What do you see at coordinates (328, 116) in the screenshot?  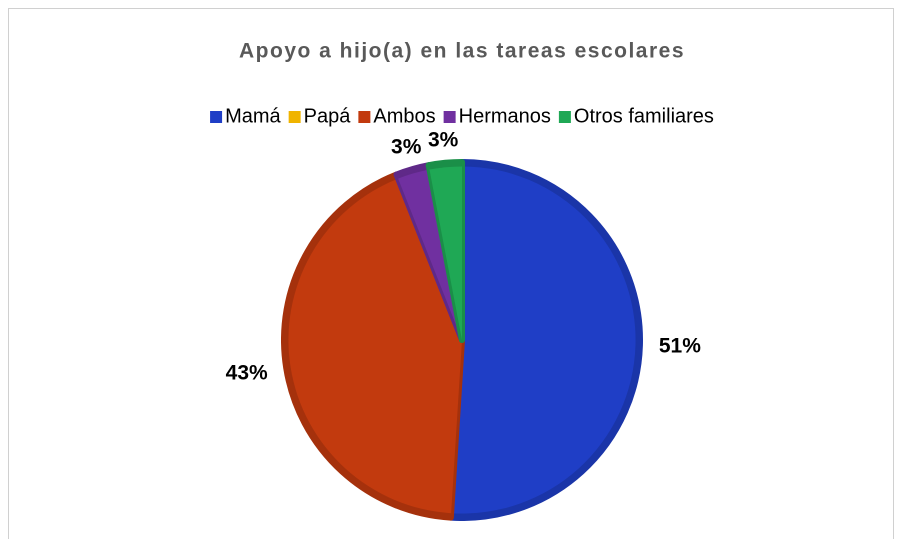 I see `legend-label: Papá` at bounding box center [328, 116].